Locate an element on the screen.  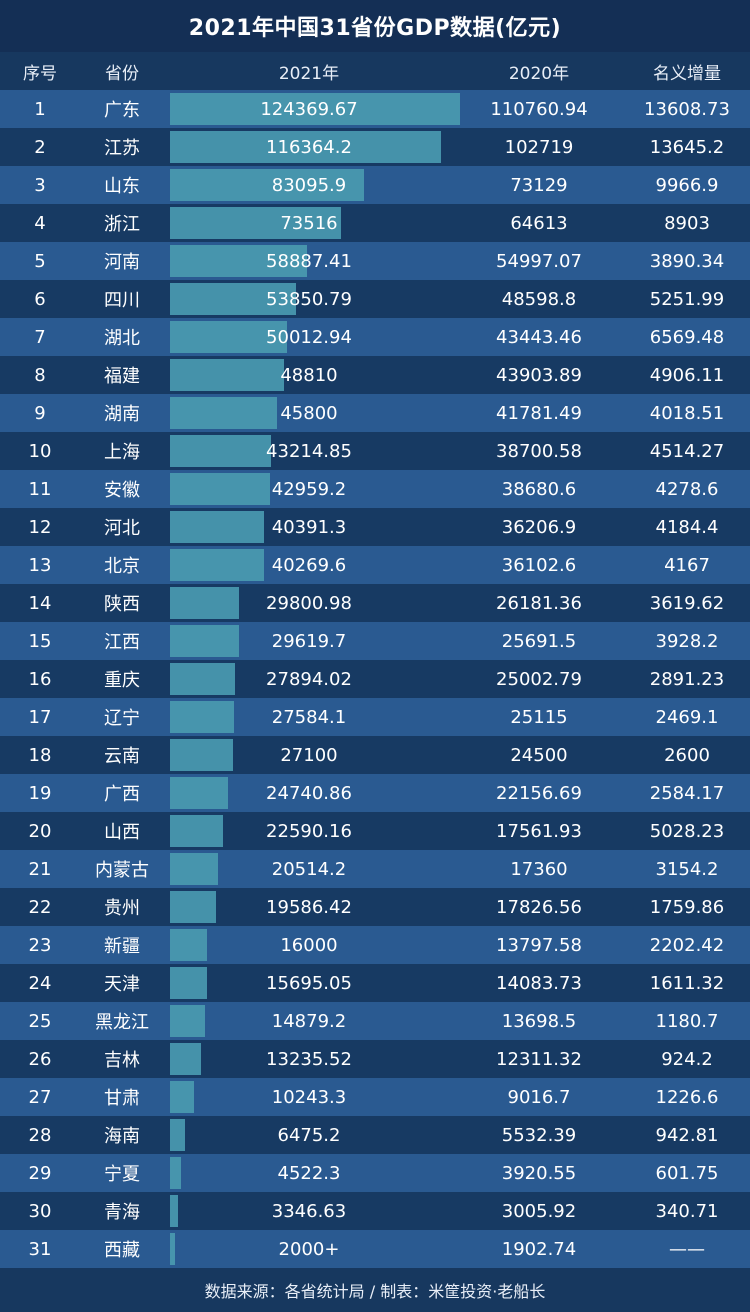
row-index: 9 is located at coordinates (40, 413).